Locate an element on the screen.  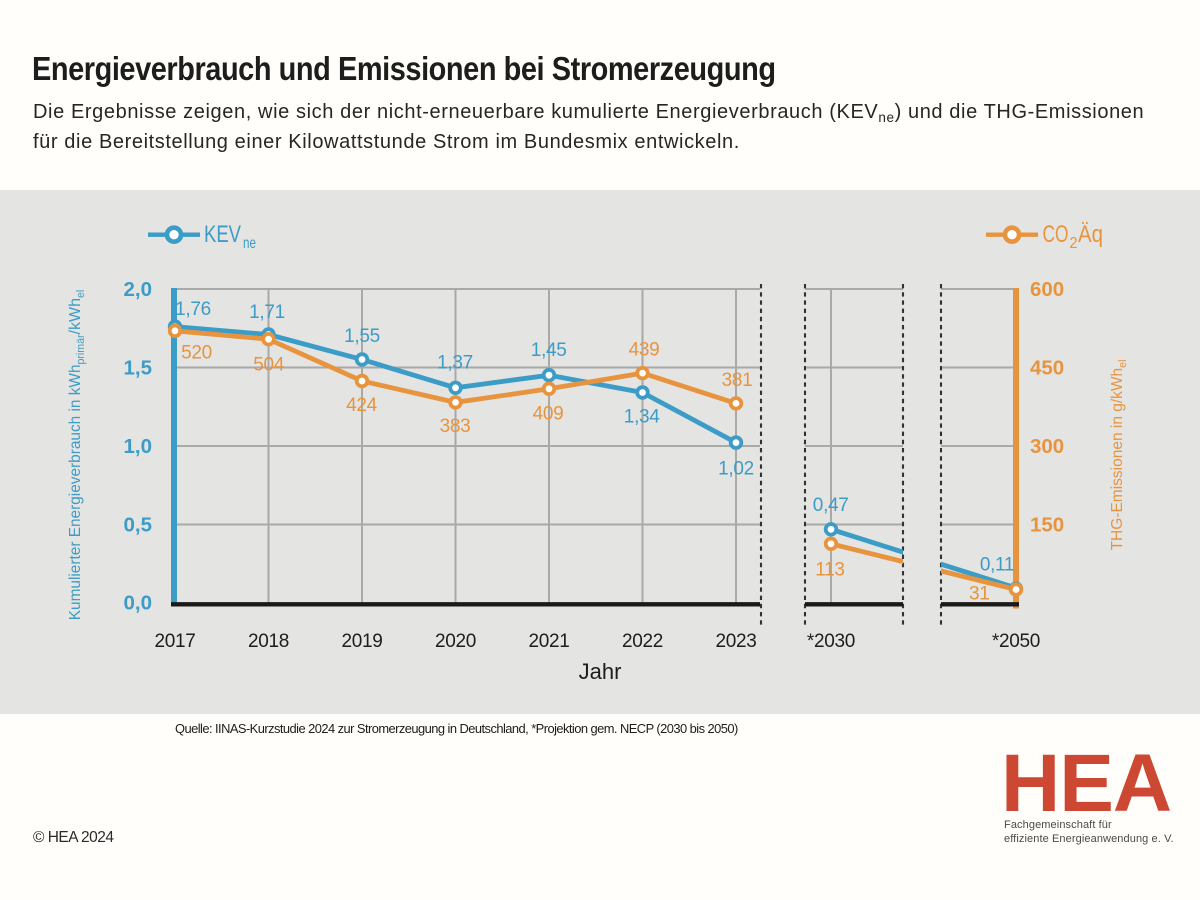
svg-text: 504 is located at coordinates (269, 364).